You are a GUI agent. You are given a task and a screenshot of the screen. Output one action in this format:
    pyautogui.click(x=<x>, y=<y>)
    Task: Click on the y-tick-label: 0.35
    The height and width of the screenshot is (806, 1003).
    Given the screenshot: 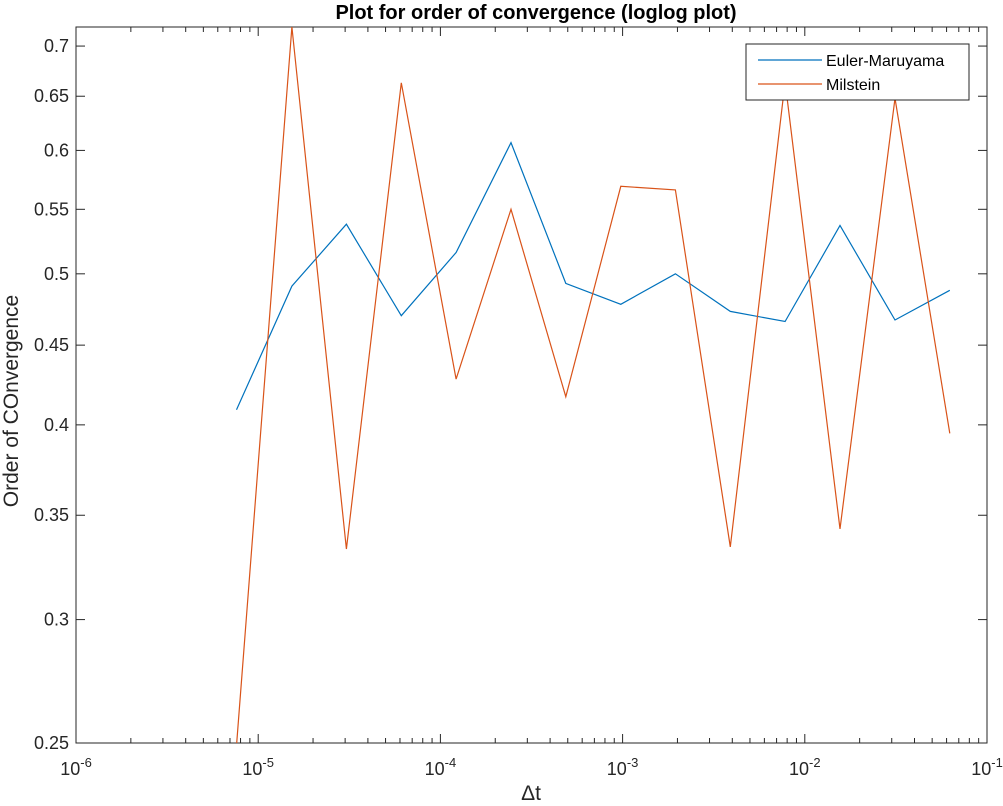 What is the action you would take?
    pyautogui.click(x=51, y=515)
    